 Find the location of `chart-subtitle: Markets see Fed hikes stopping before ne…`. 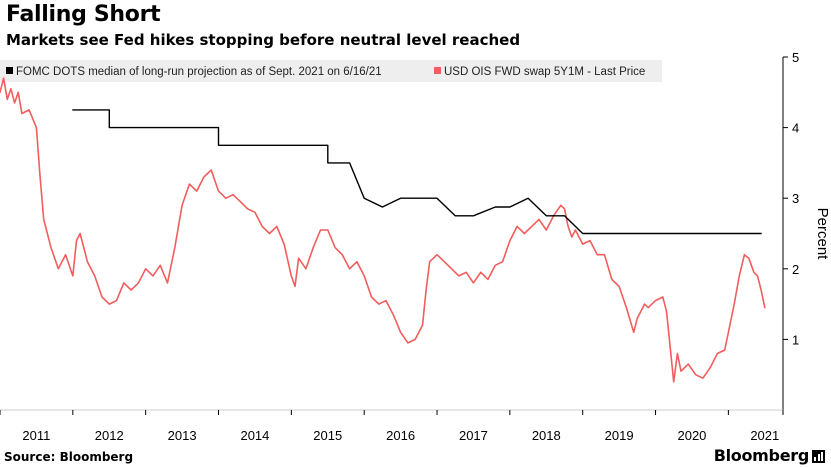

chart-subtitle: Markets see Fed hikes stopping before ne… is located at coordinates (263, 40).